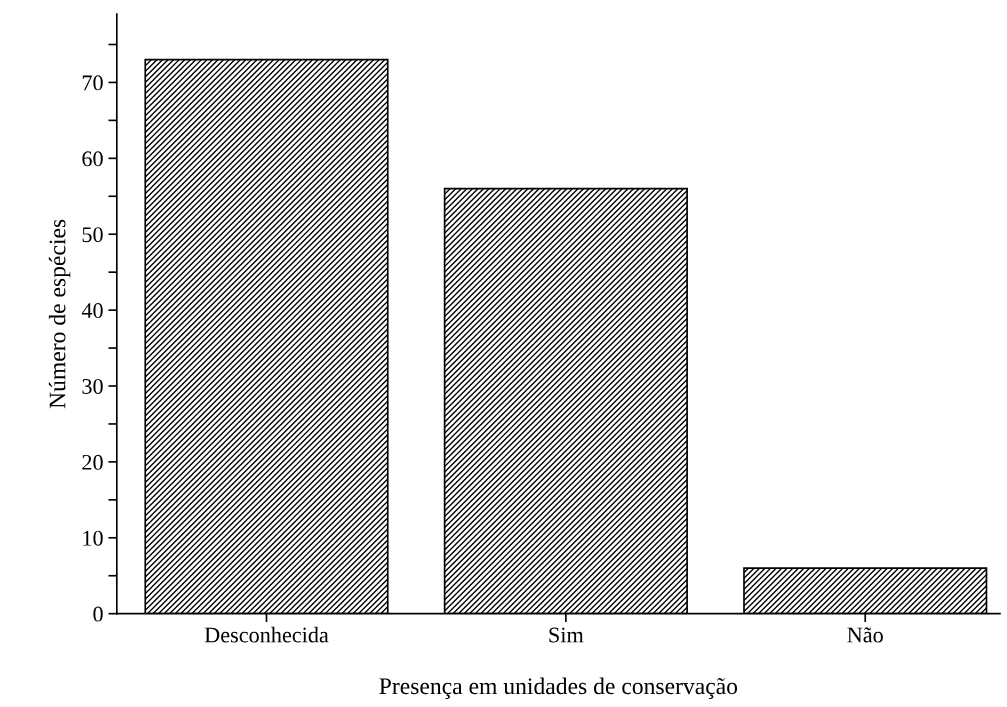 The width and height of the screenshot is (1007, 707). Describe the element at coordinates (59, 314) in the screenshot. I see `y-axis-title: Número de espécies` at that location.